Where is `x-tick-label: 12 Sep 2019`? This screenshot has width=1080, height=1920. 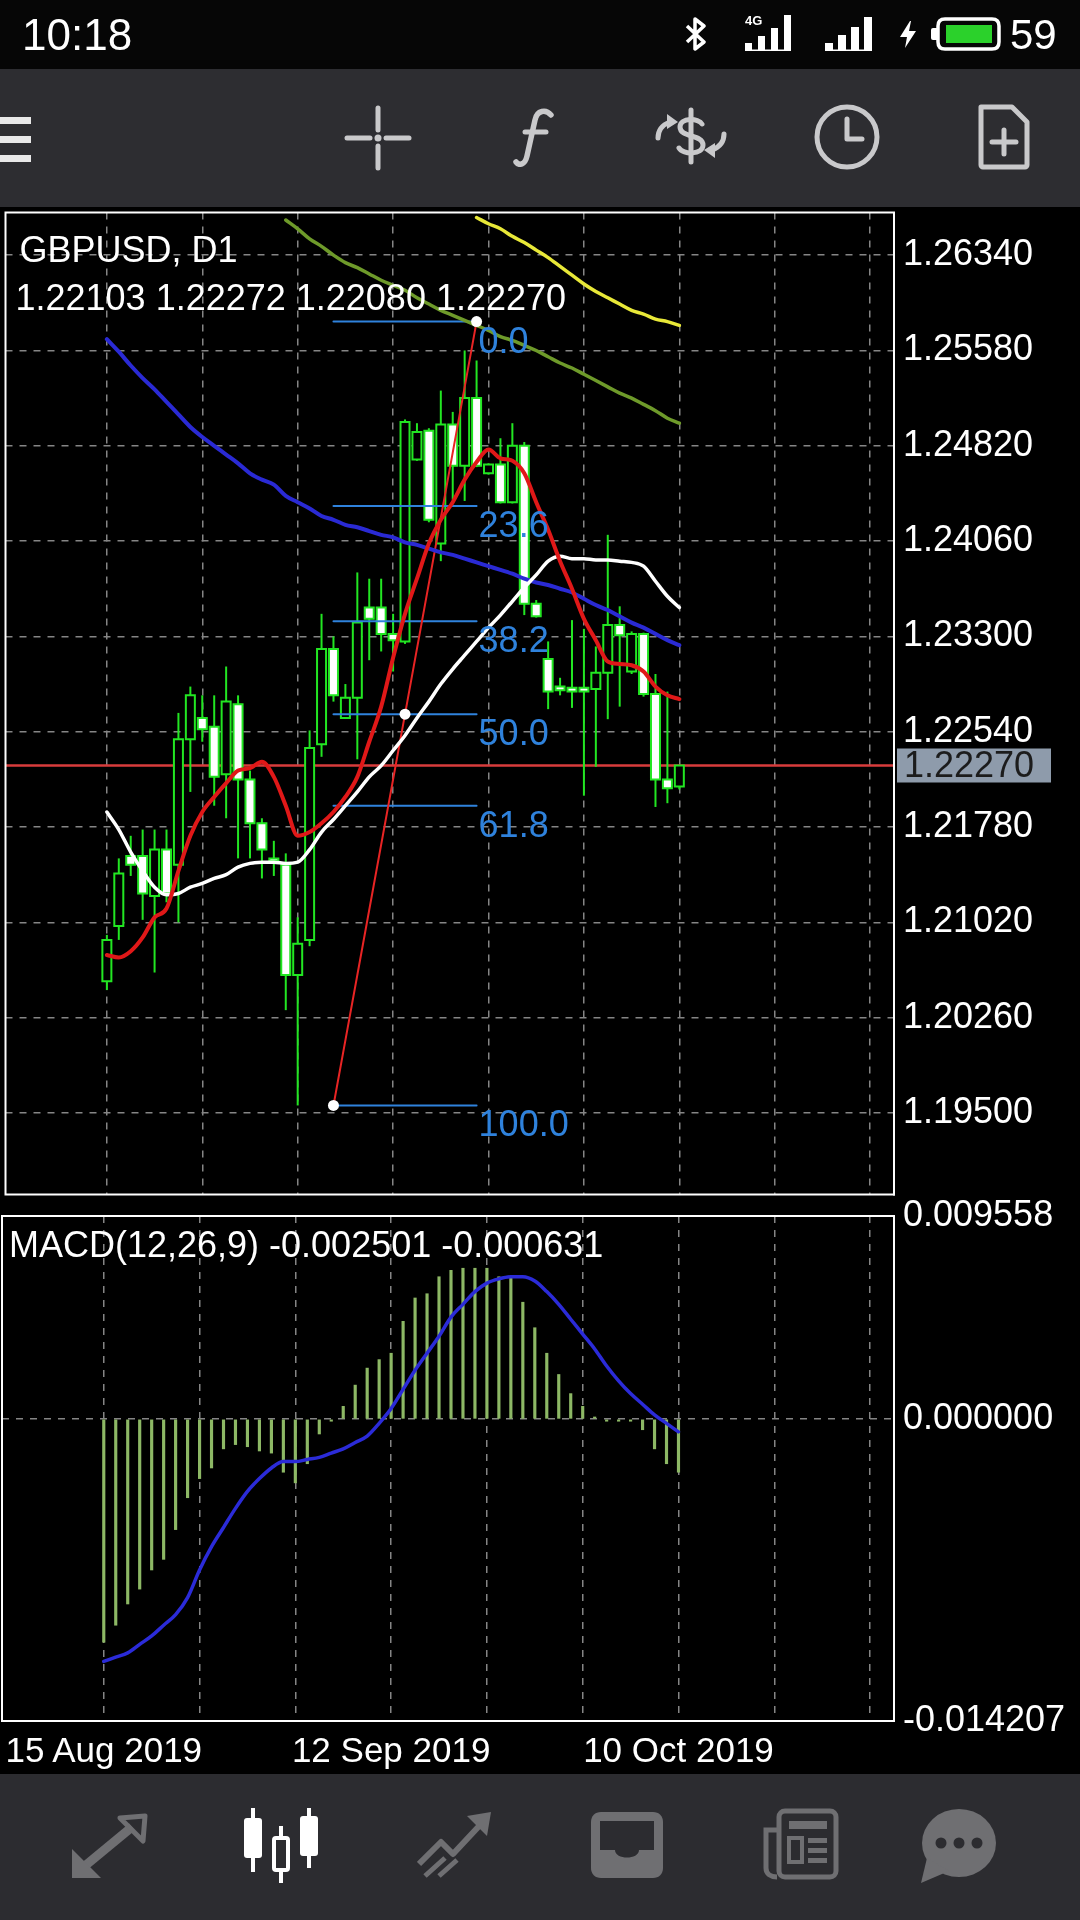 x-tick-label: 12 Sep 2019 is located at coordinates (391, 1749).